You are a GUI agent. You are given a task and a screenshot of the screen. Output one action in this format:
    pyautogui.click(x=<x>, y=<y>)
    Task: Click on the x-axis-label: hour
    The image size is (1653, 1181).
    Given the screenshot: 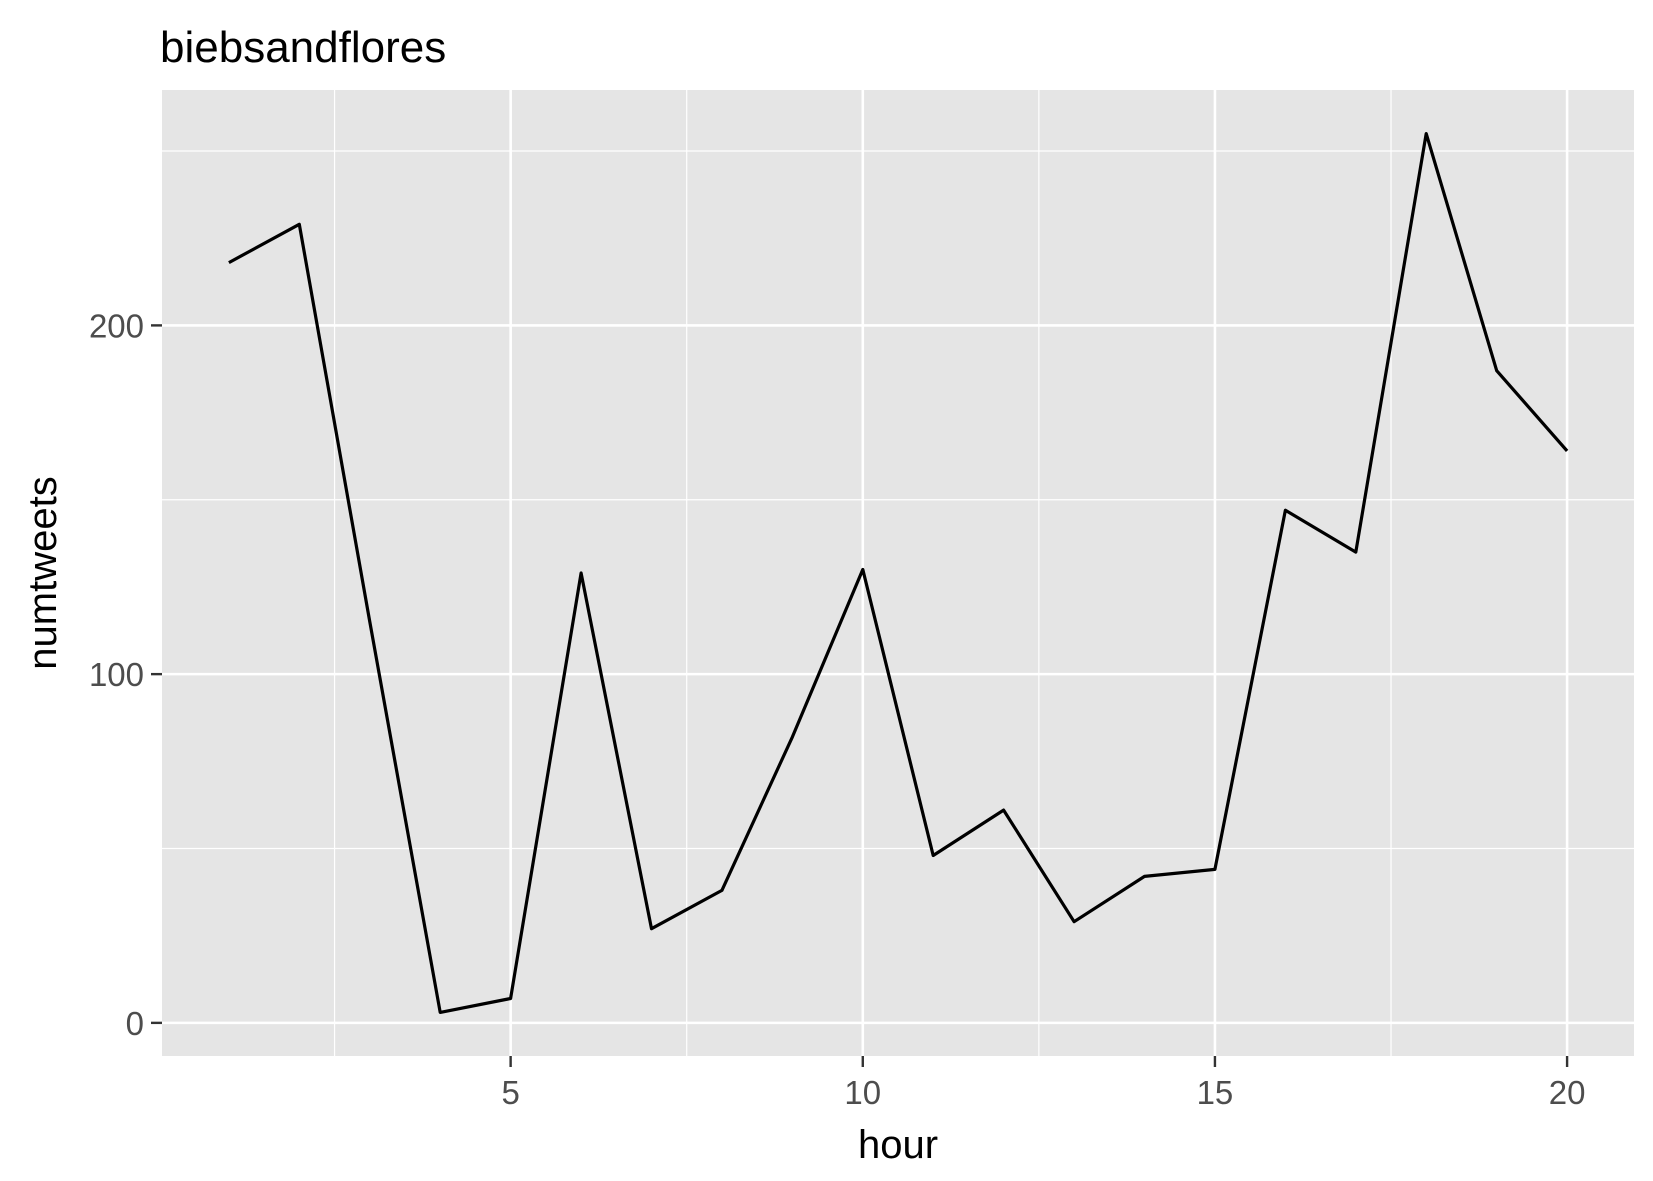 What is the action you would take?
    pyautogui.click(x=898, y=1145)
    